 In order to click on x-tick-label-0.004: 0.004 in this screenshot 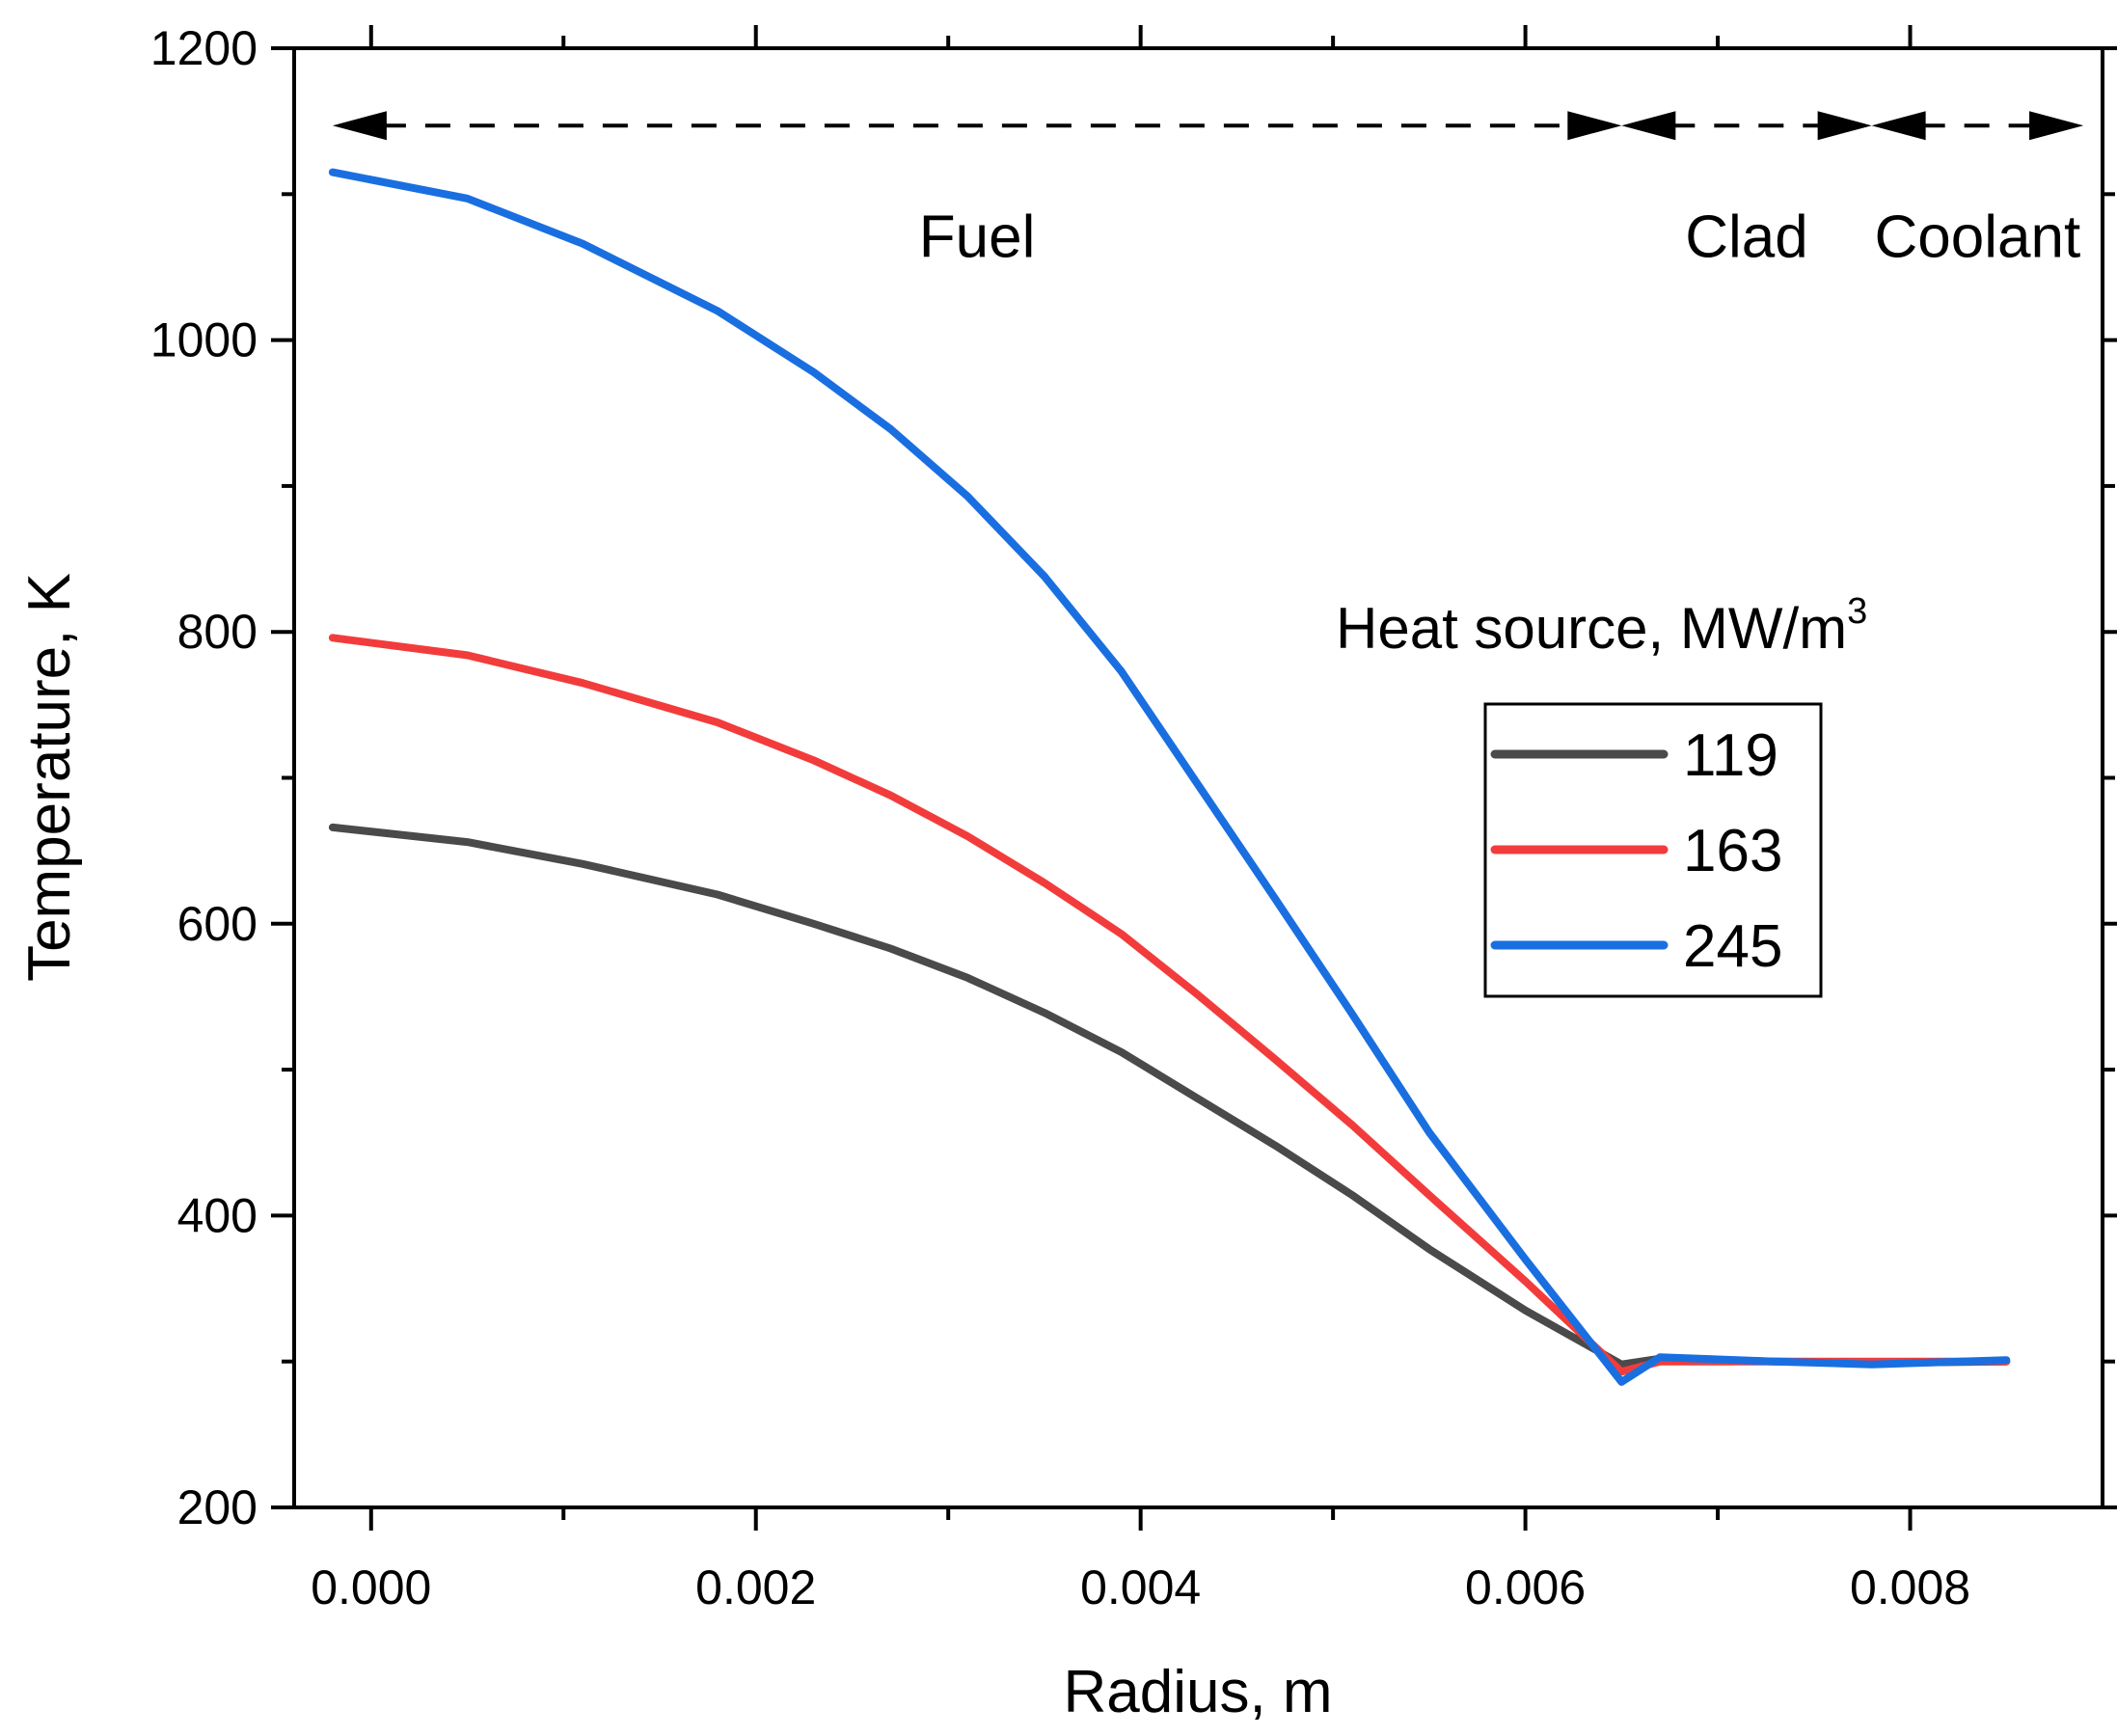, I will do `click(1140, 1587)`.